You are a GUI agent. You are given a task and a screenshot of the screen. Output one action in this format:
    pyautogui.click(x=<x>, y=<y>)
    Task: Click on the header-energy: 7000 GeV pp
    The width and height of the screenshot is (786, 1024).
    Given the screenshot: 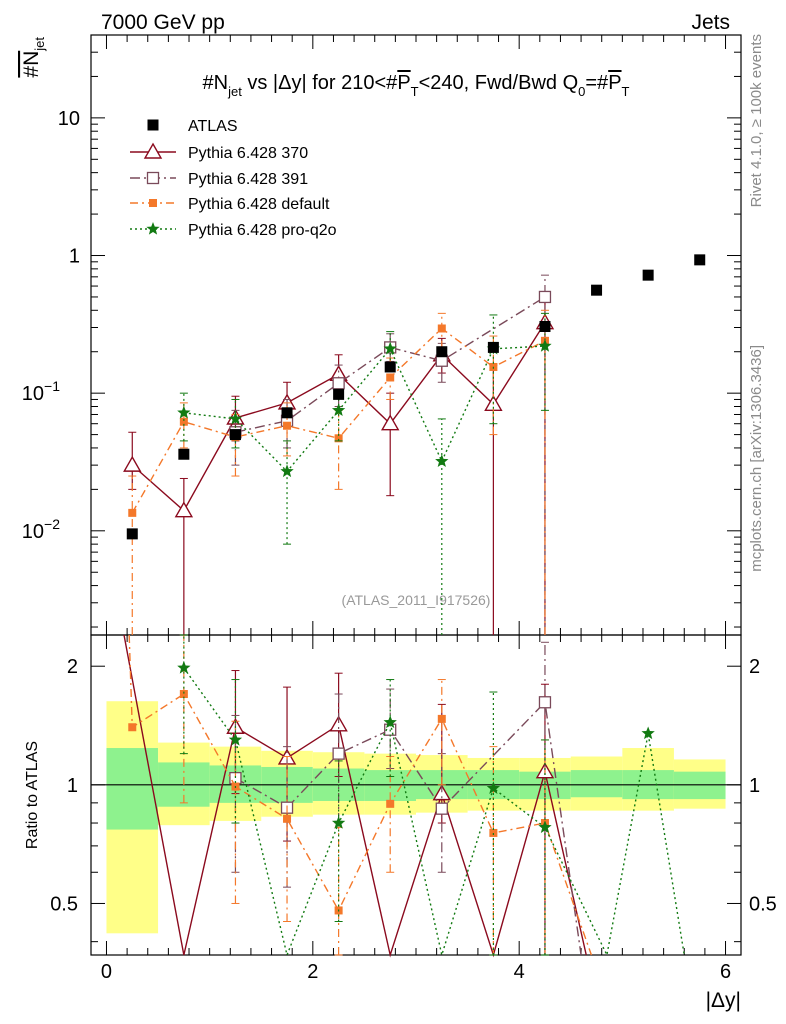 What is the action you would take?
    pyautogui.click(x=163, y=22)
    